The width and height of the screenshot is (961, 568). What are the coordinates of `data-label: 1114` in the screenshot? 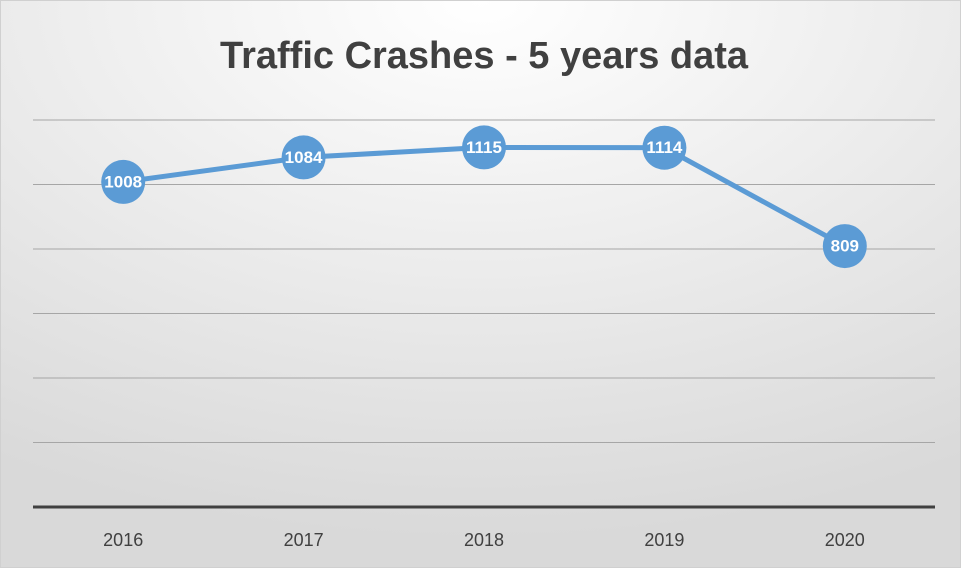 It's located at (664, 147).